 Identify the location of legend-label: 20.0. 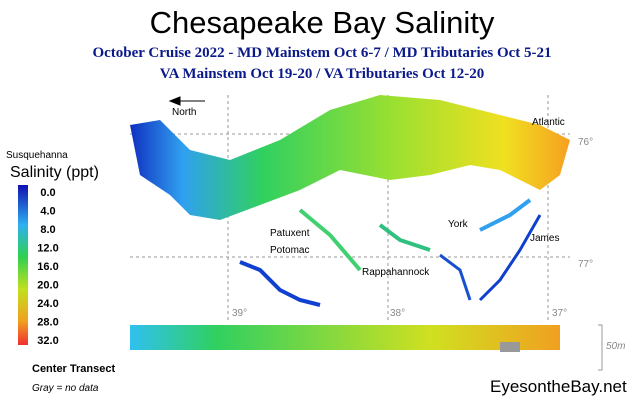
(47, 286).